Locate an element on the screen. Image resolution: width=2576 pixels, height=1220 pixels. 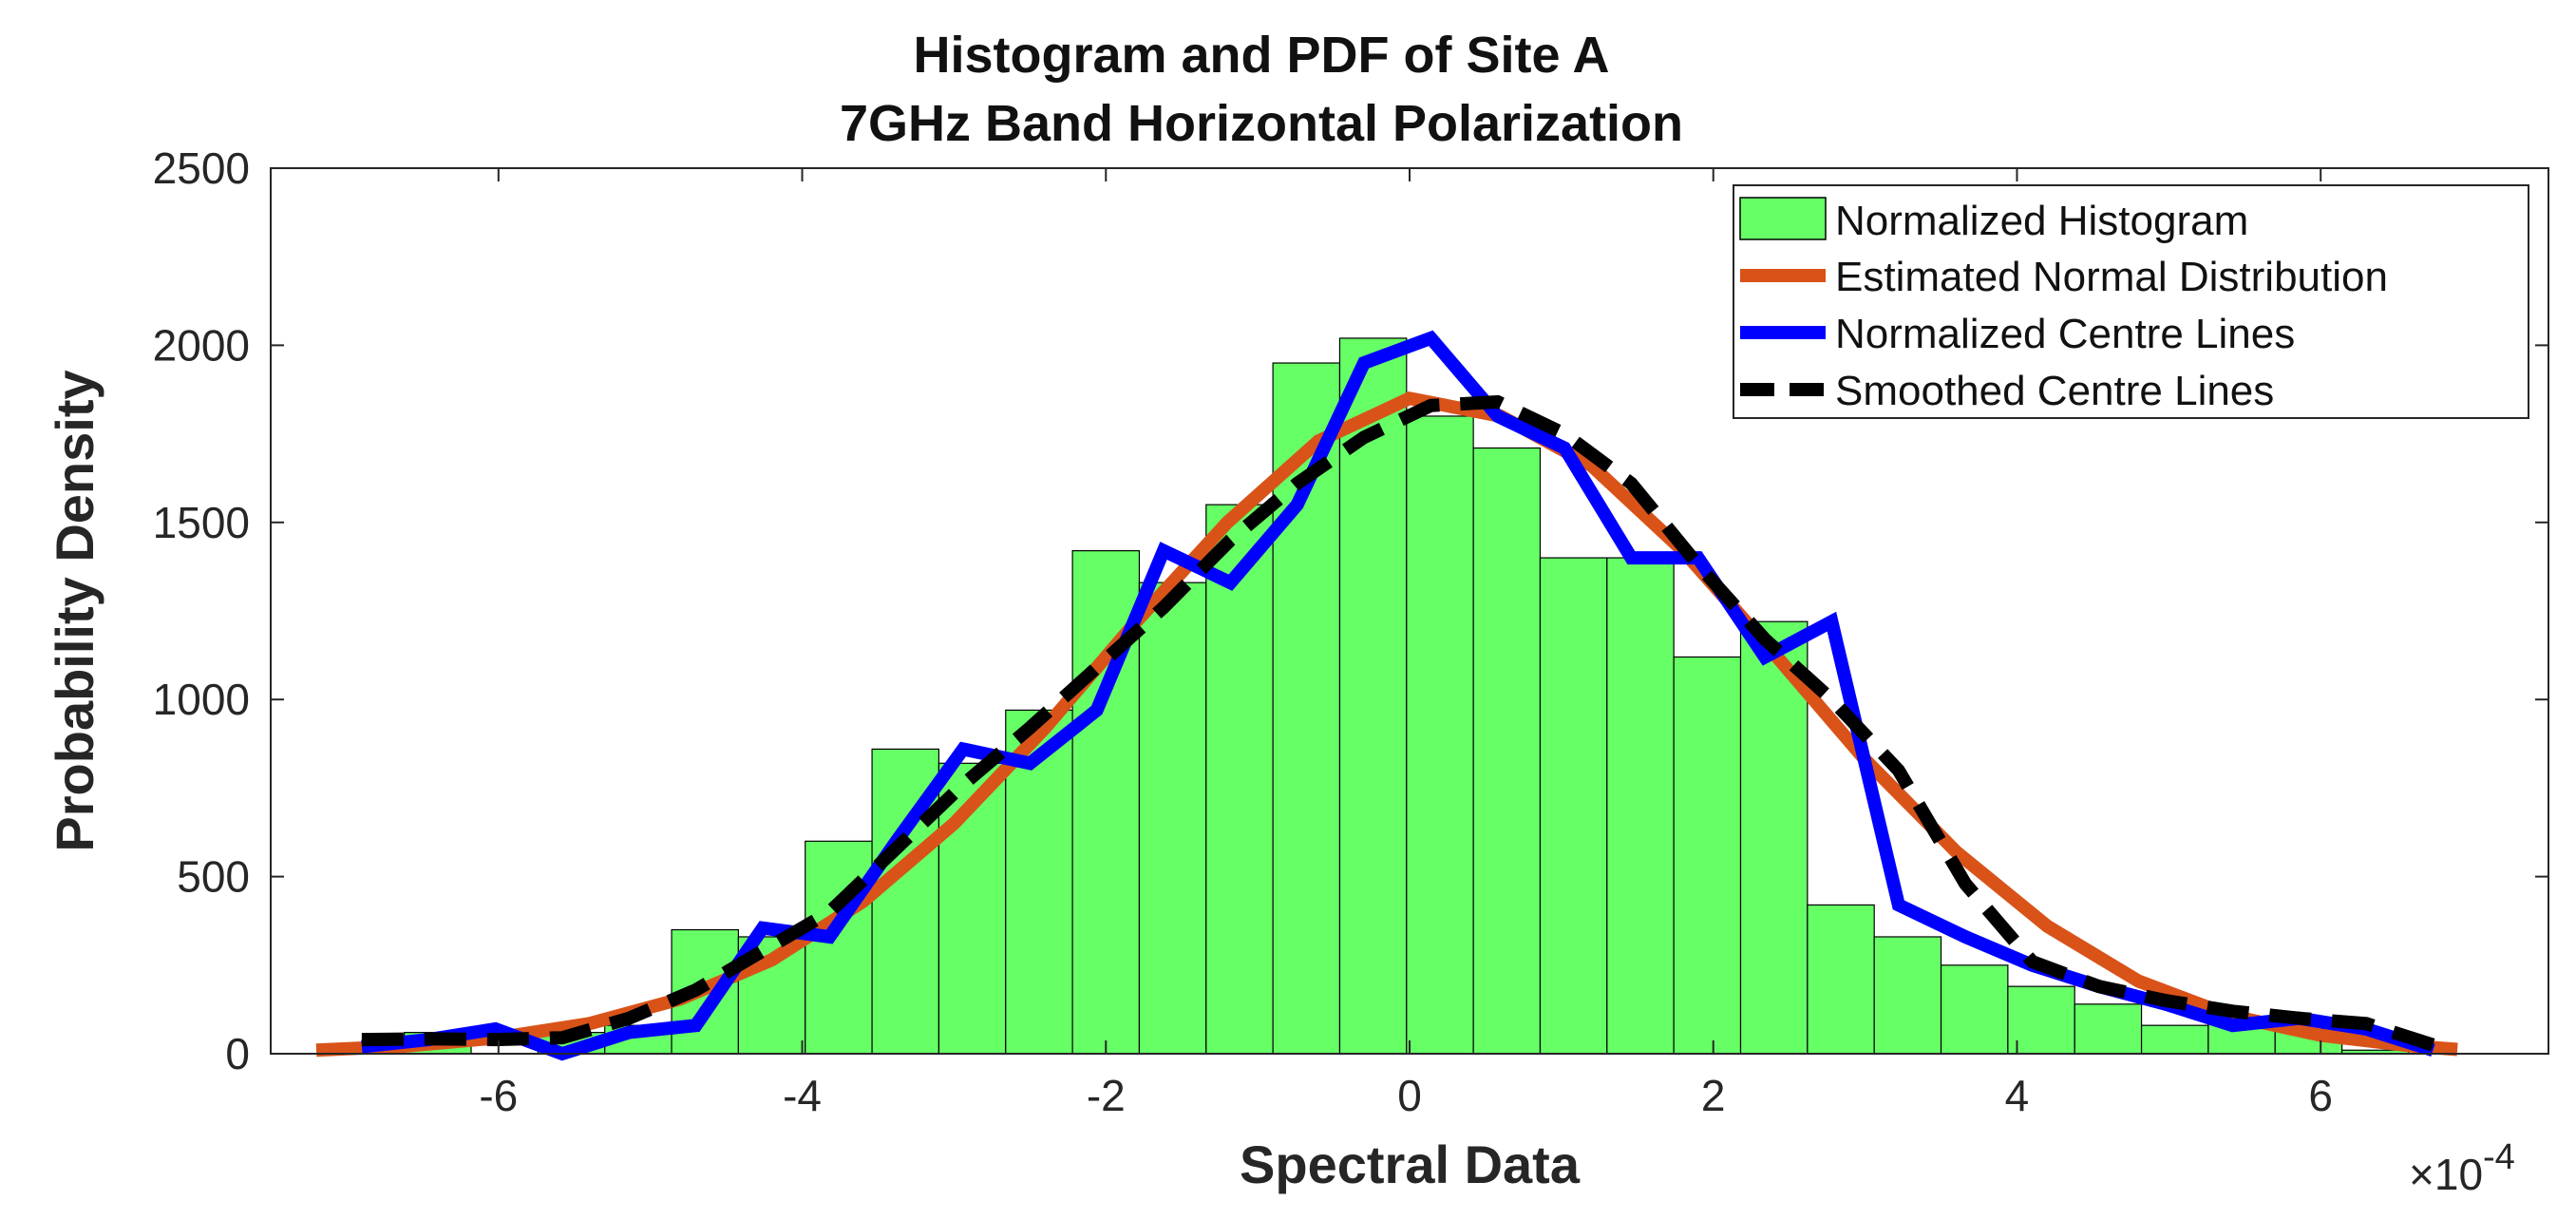
x-tick-label: -2 is located at coordinates (1106, 1095).